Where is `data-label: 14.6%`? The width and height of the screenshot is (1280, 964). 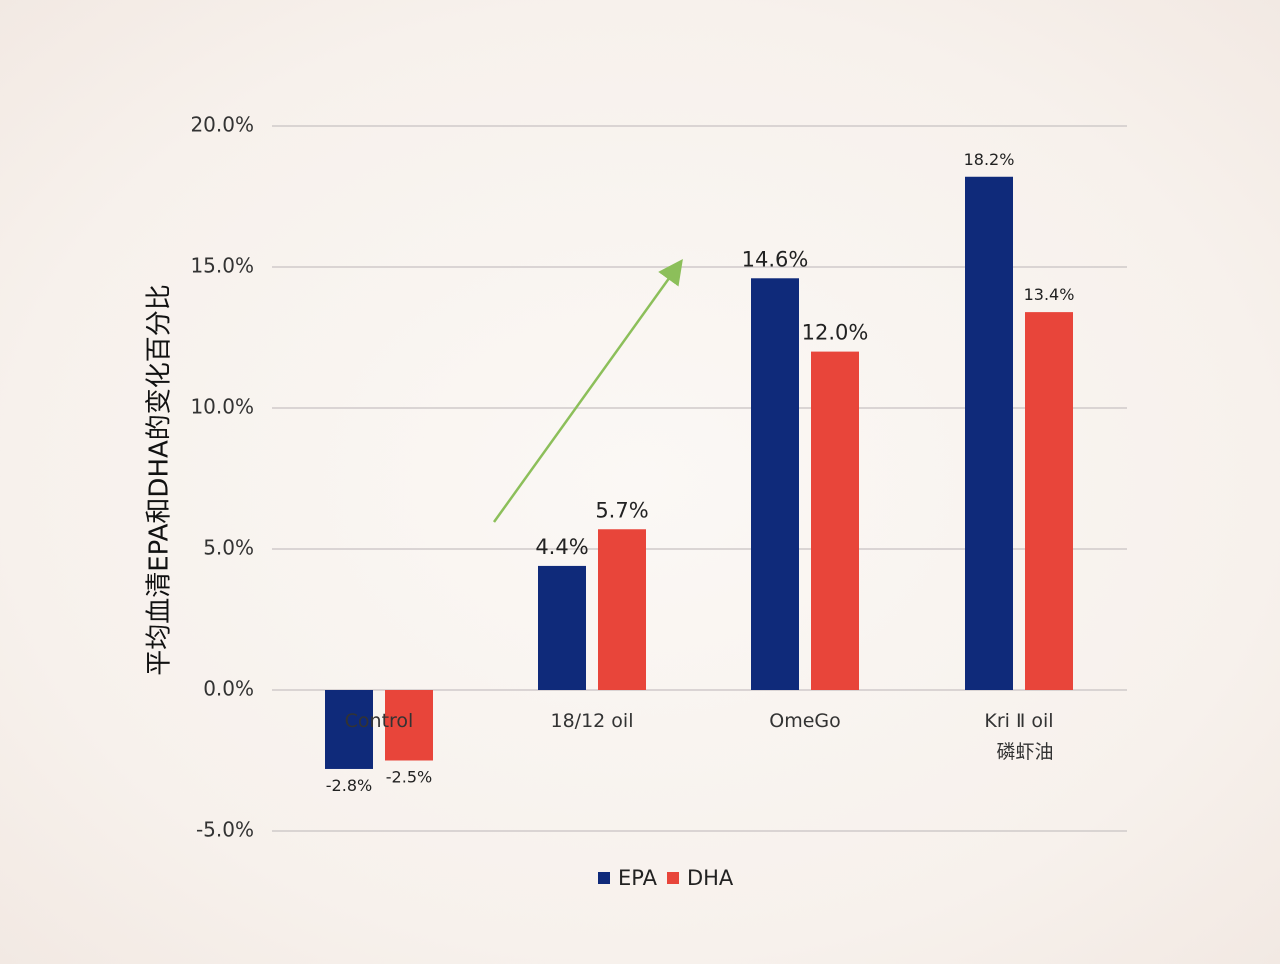
data-label: 14.6% is located at coordinates (775, 259).